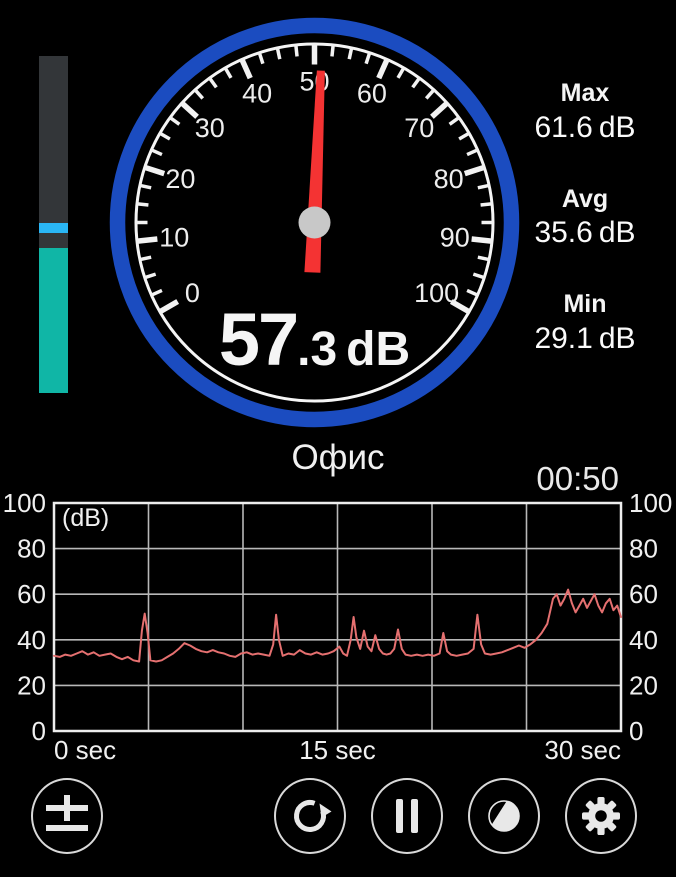 This screenshot has height=877, width=676. What do you see at coordinates (585, 93) in the screenshot?
I see `stat-max-label: Max` at bounding box center [585, 93].